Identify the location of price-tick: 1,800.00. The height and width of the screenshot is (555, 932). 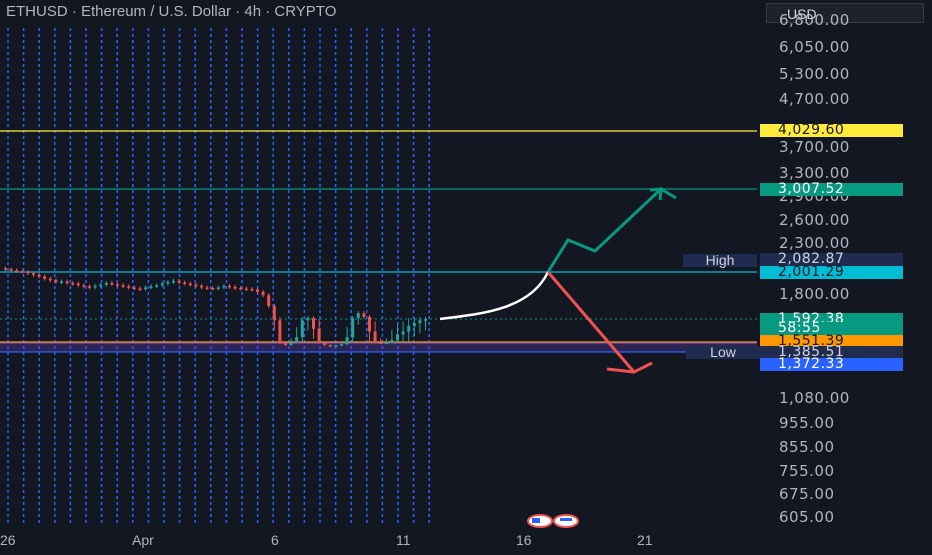
(814, 294).